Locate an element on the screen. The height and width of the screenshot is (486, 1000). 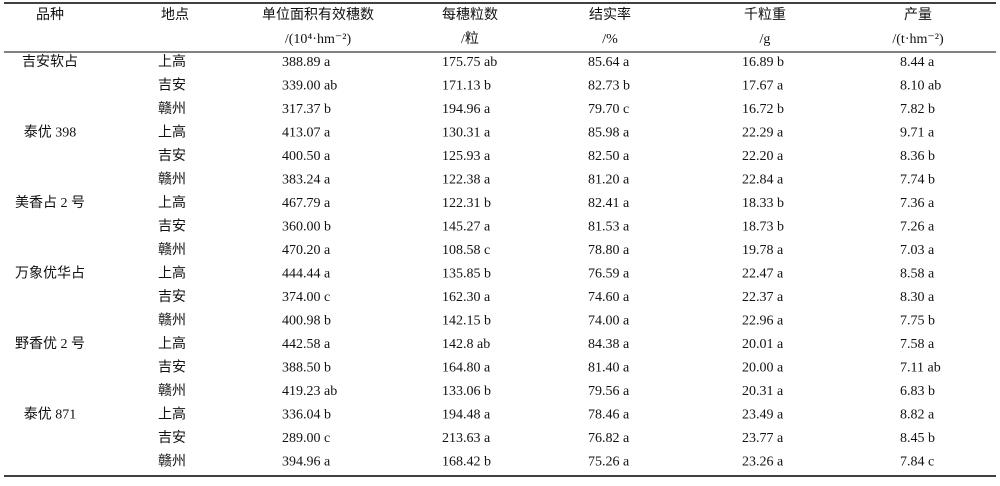
value-cell: 85.98 a is located at coordinates (609, 133).